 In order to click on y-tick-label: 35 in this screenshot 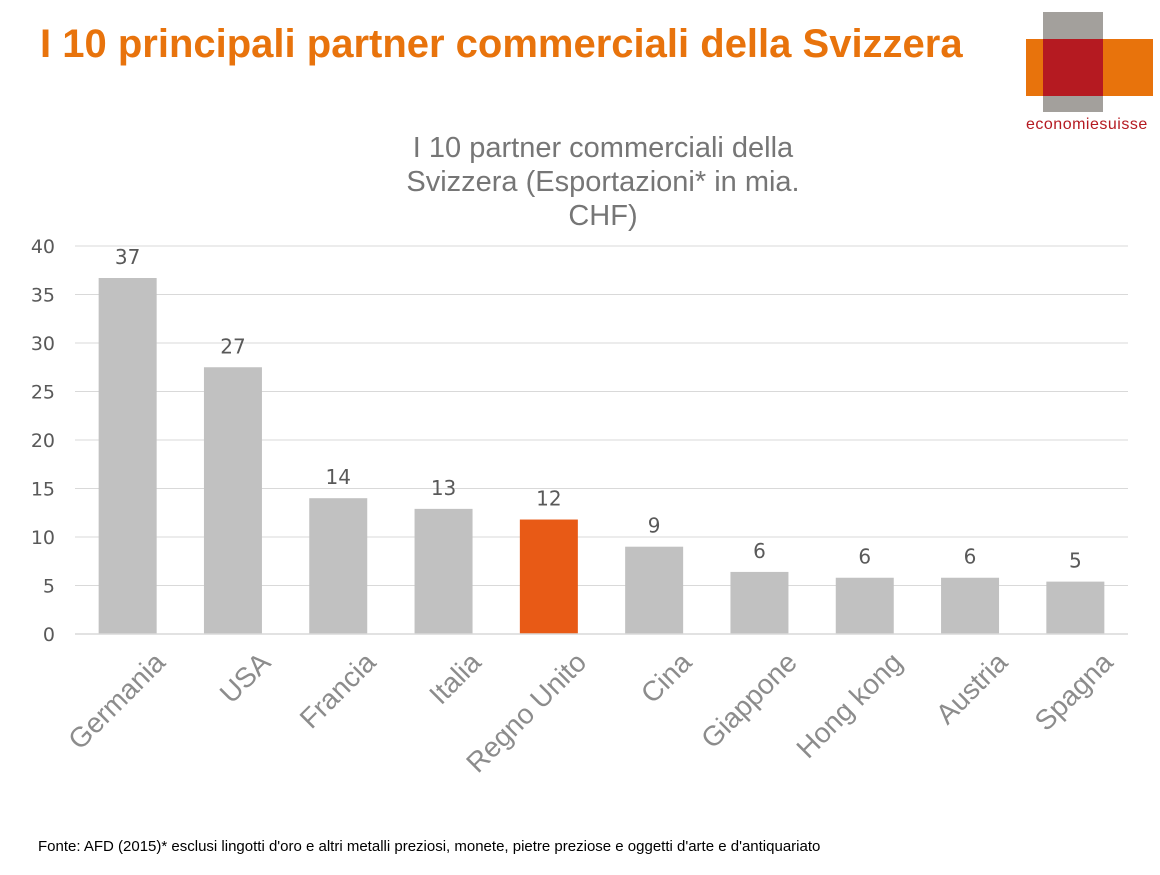, I will do `click(43, 296)`.